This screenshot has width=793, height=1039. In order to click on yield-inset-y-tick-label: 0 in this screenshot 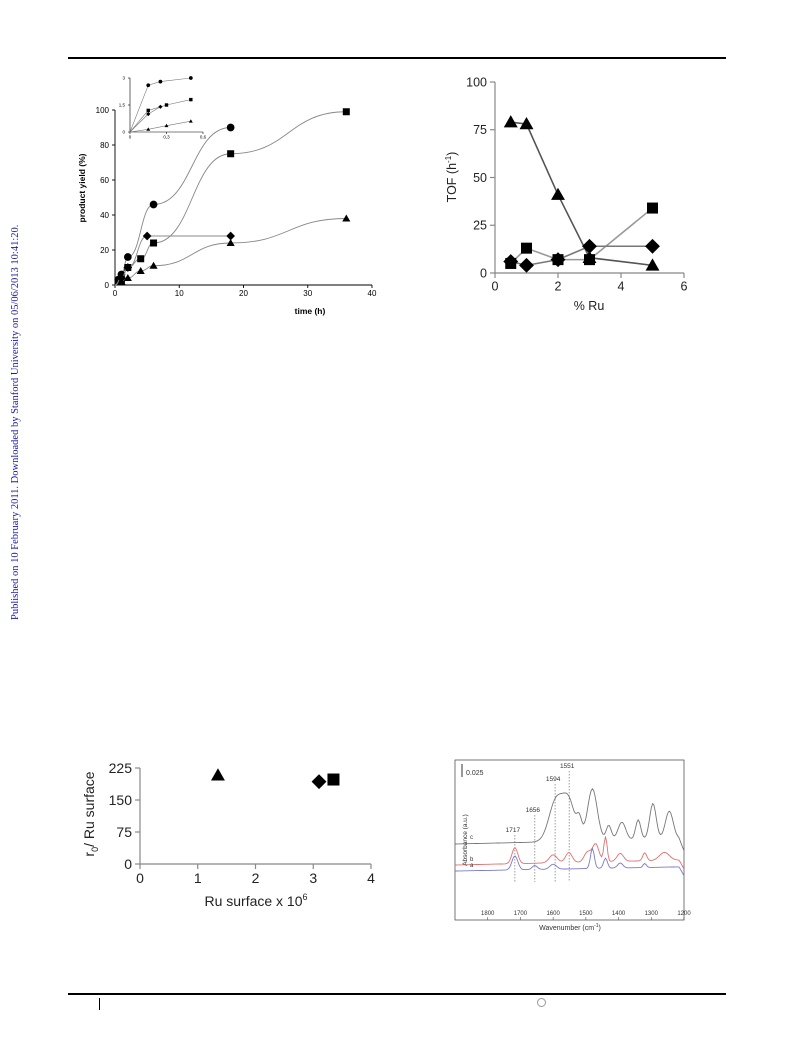, I will do `click(123, 132)`.